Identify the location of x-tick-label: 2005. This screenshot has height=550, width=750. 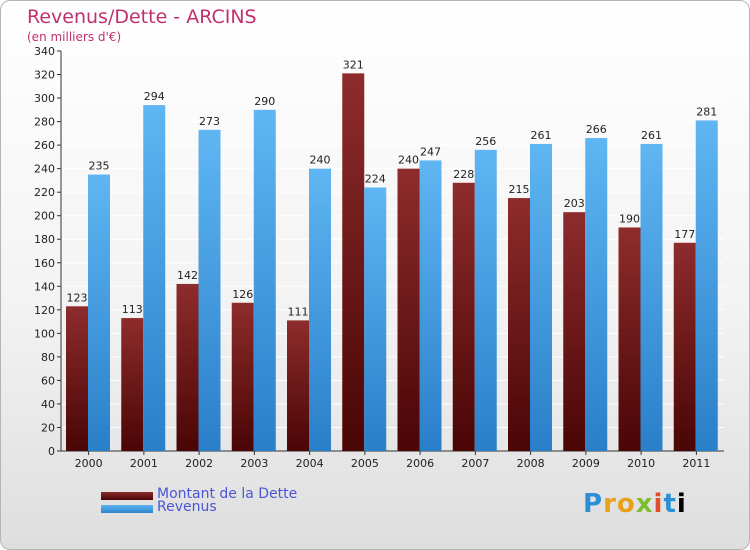
(365, 463).